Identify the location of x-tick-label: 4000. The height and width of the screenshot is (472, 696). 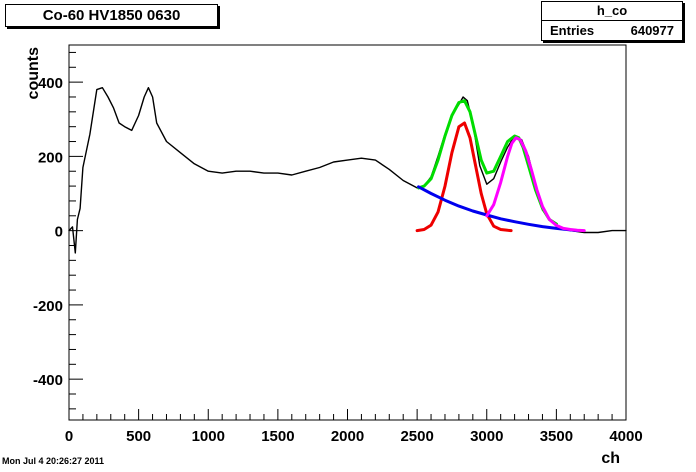
(625, 436).